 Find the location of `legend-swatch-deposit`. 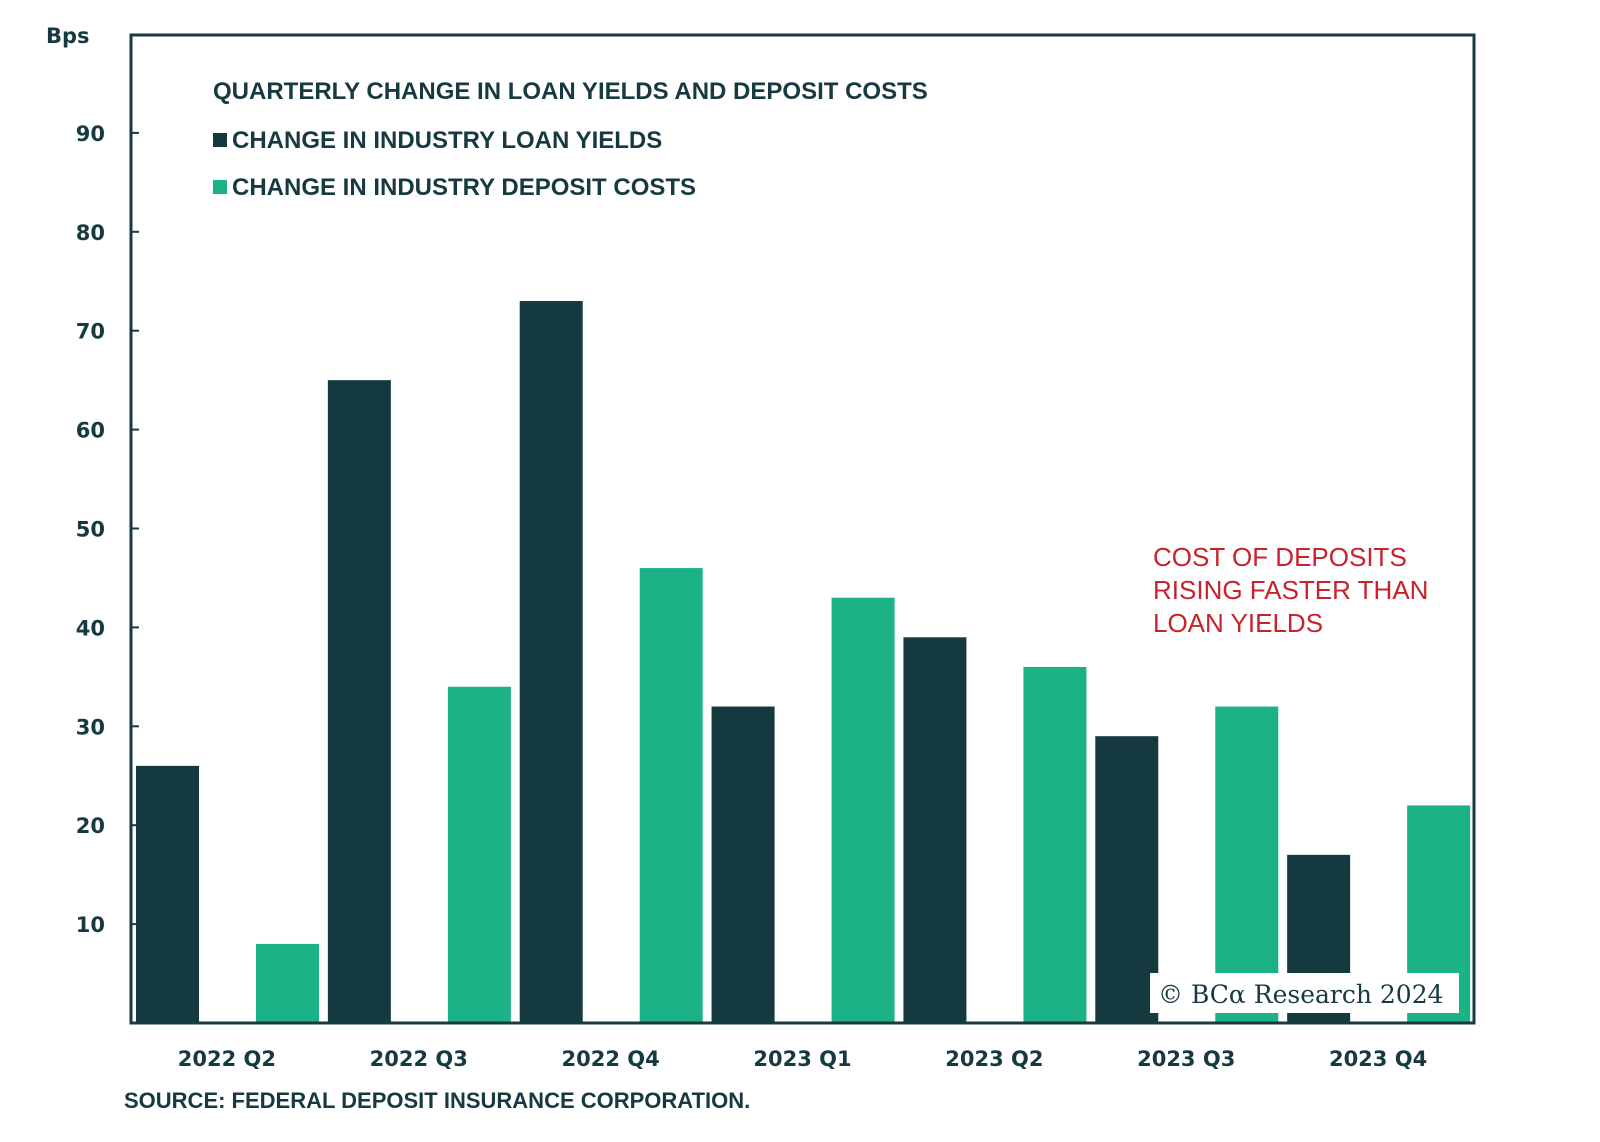

legend-swatch-deposit is located at coordinates (220, 187).